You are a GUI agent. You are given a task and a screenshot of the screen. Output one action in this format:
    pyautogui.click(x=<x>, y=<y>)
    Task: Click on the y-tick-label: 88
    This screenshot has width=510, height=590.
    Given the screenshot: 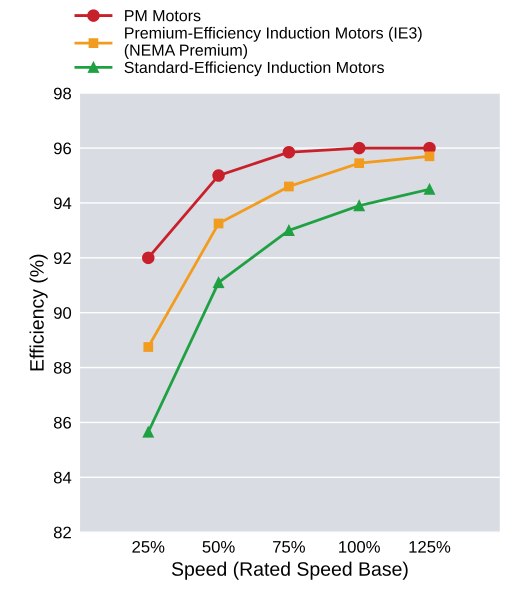 What is the action you would take?
    pyautogui.click(x=63, y=368)
    